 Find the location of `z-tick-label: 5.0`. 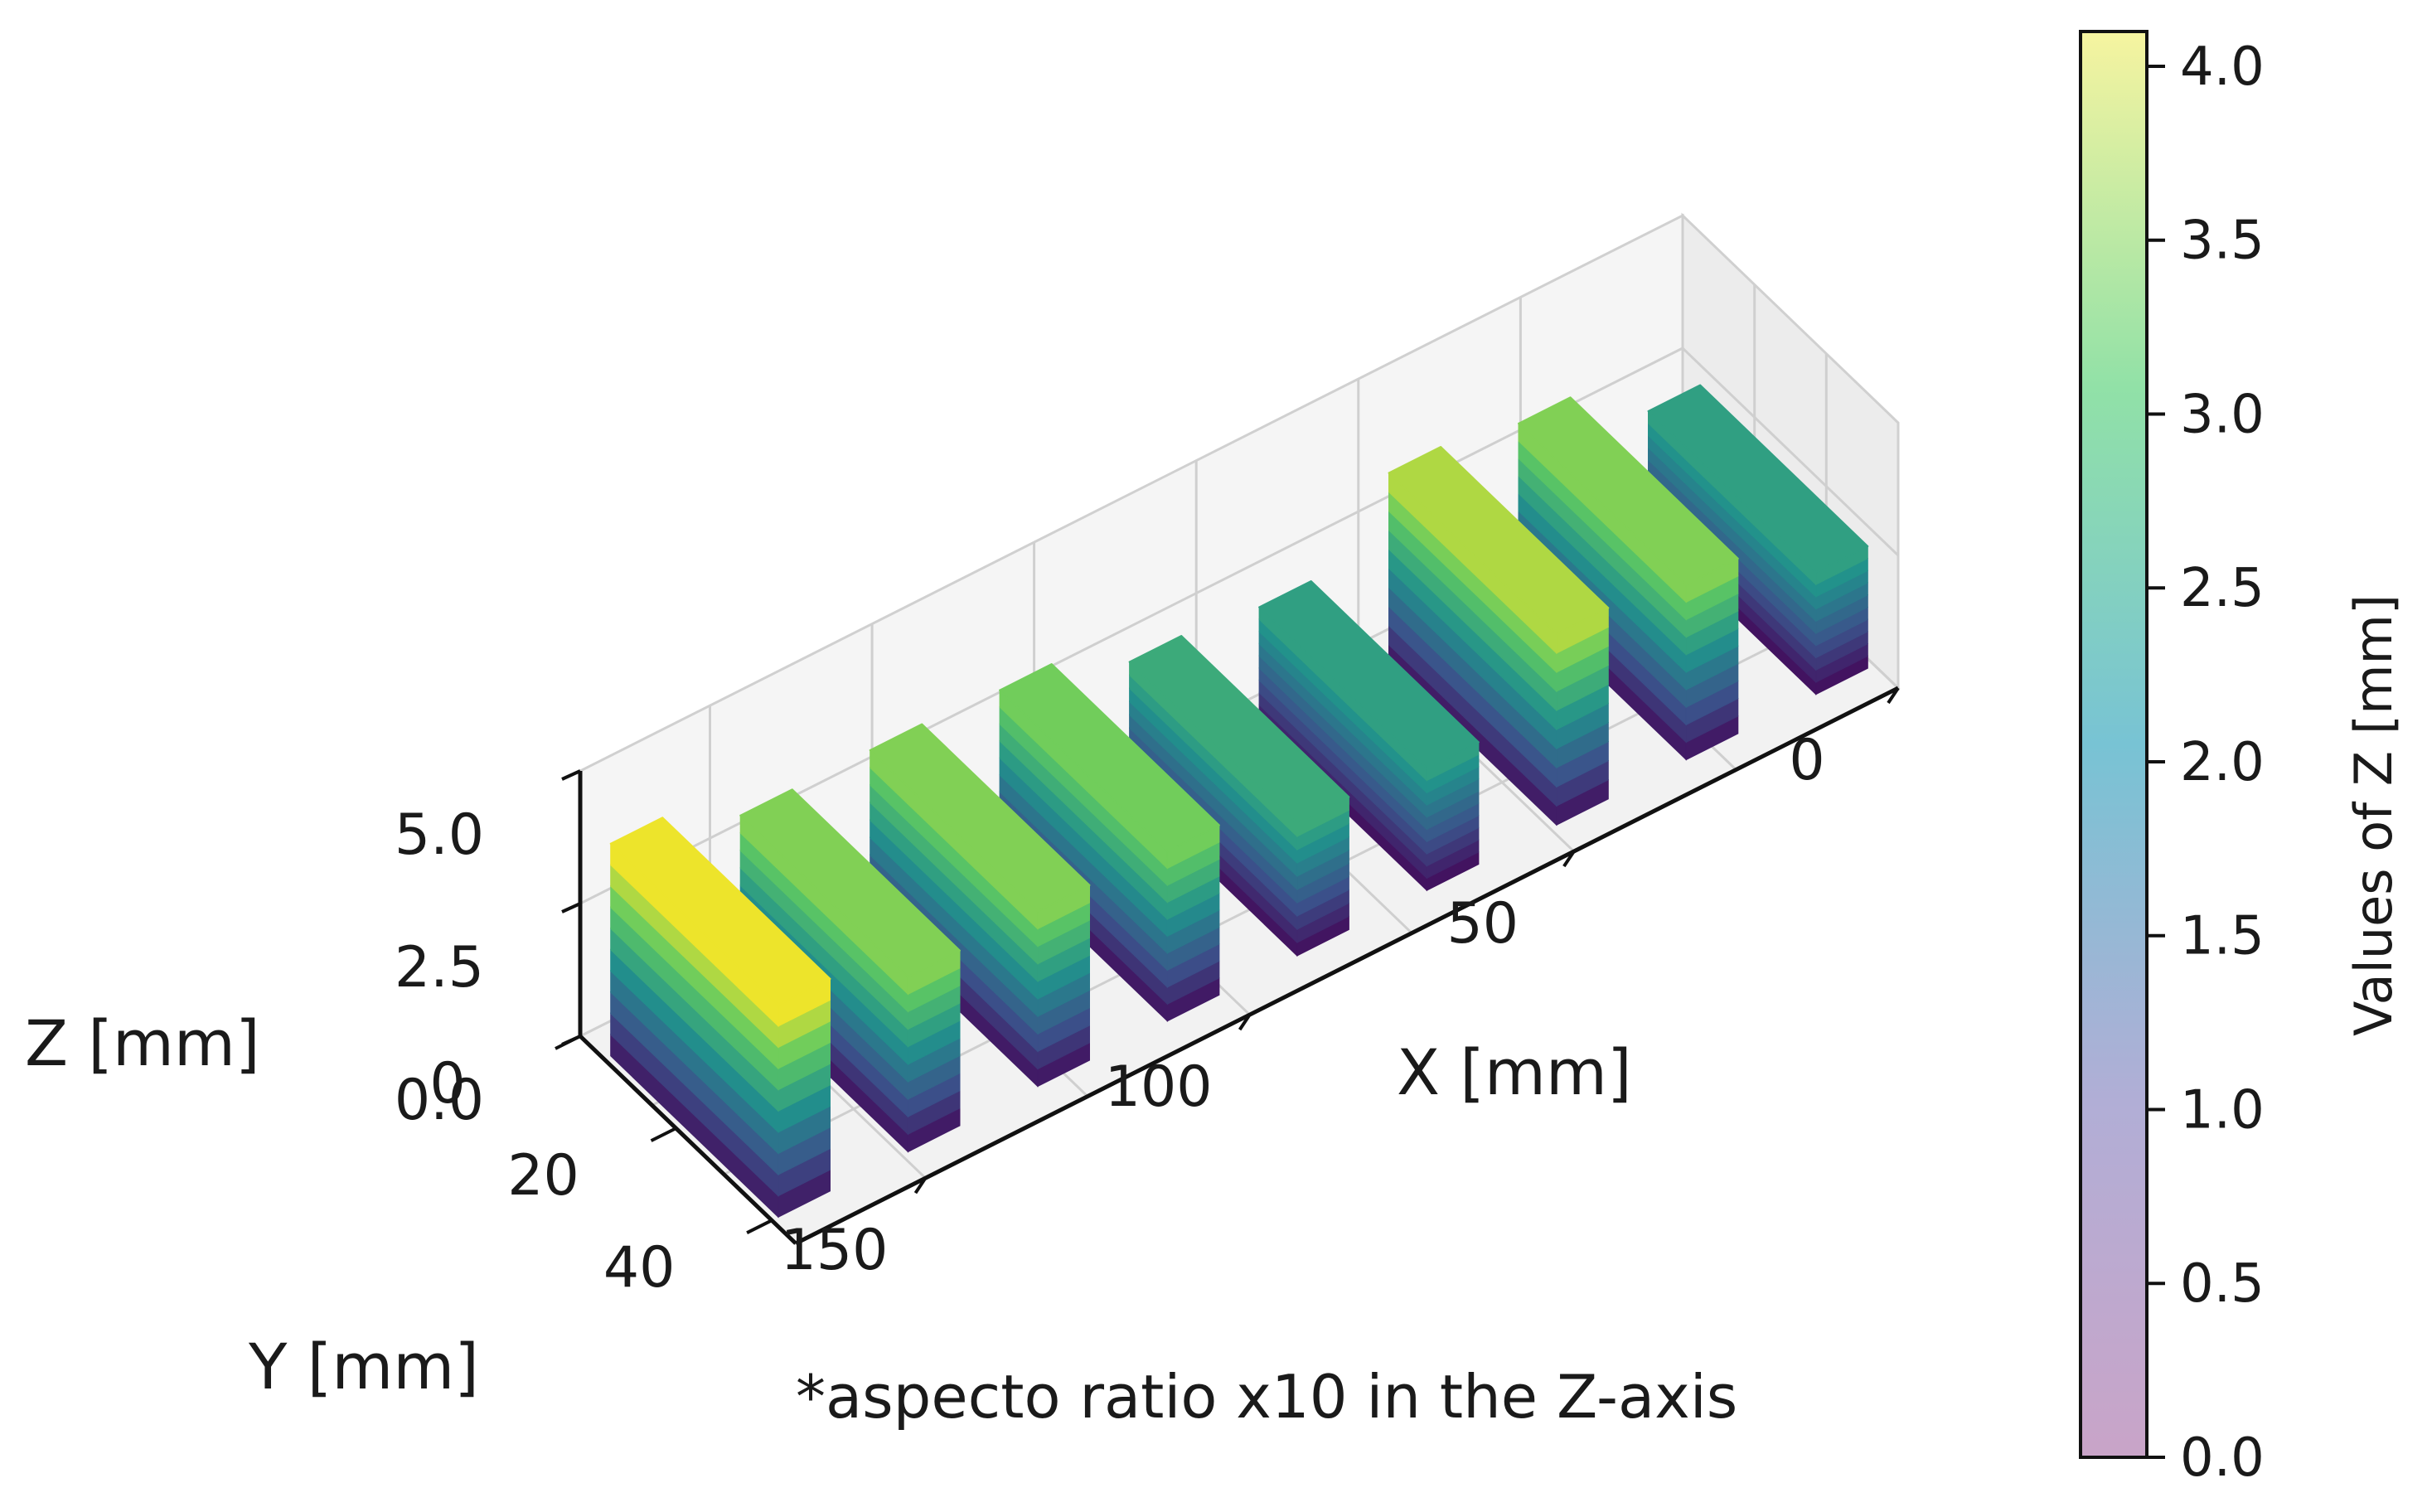

z-tick-label: 5.0 is located at coordinates (439, 835).